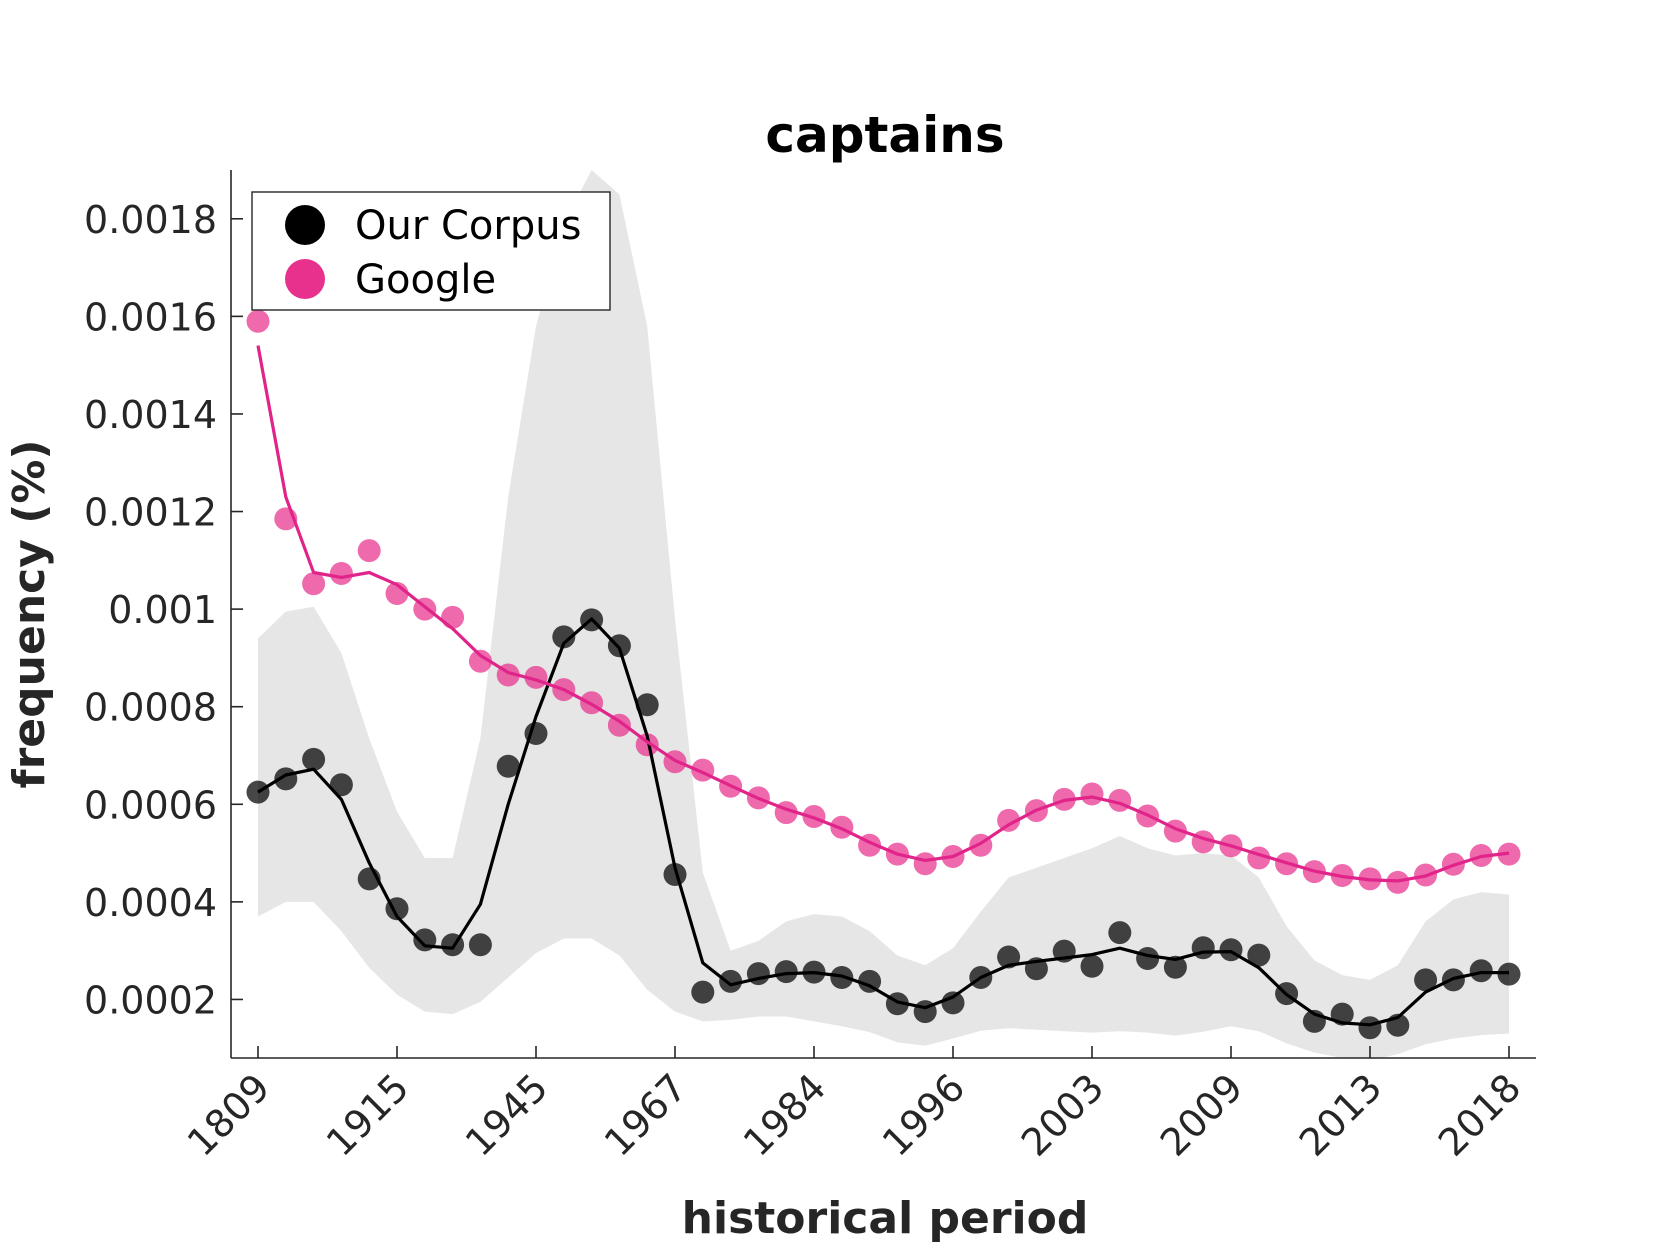  What do you see at coordinates (150, 805) in the screenshot?
I see `y-tick-label-2: 0.0006` at bounding box center [150, 805].